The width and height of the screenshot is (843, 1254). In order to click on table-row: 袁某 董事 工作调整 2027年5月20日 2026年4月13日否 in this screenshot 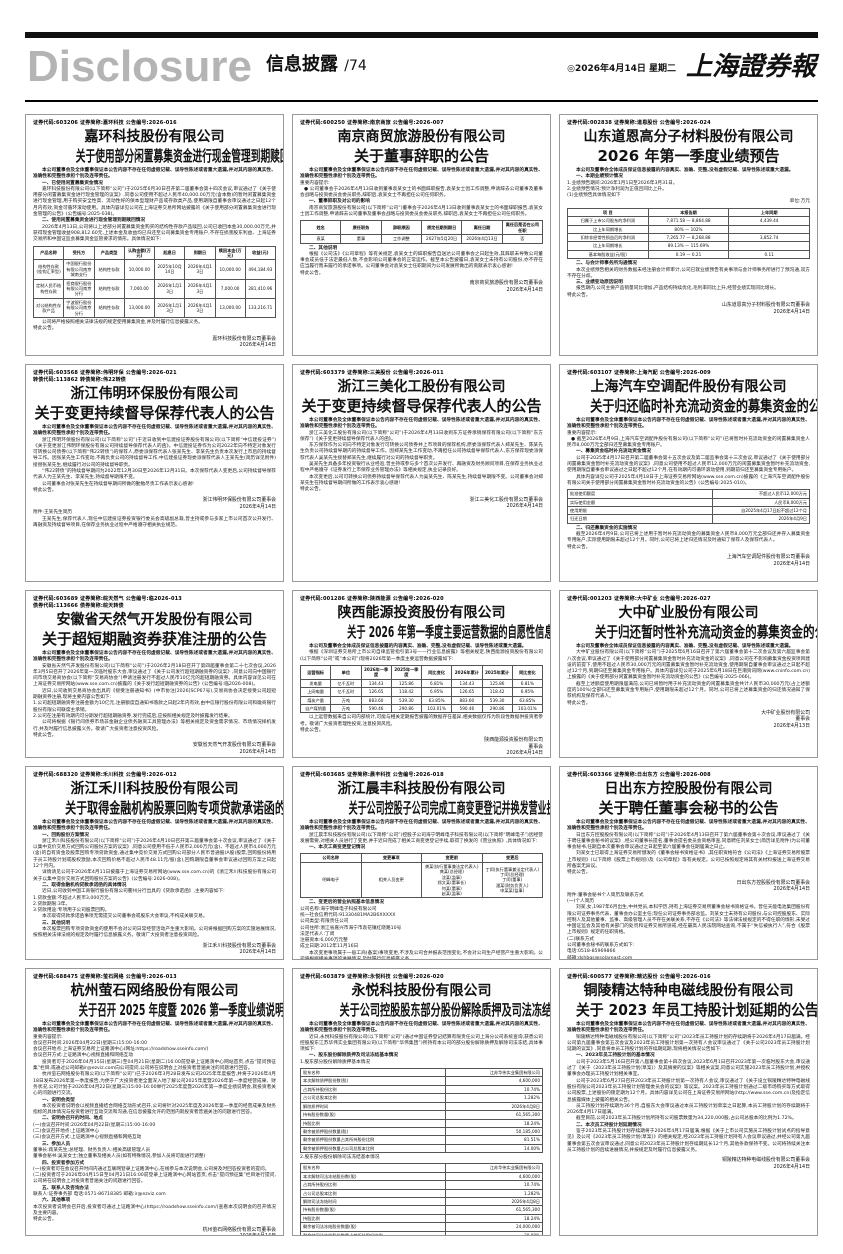, I will do `click(421, 239)`.